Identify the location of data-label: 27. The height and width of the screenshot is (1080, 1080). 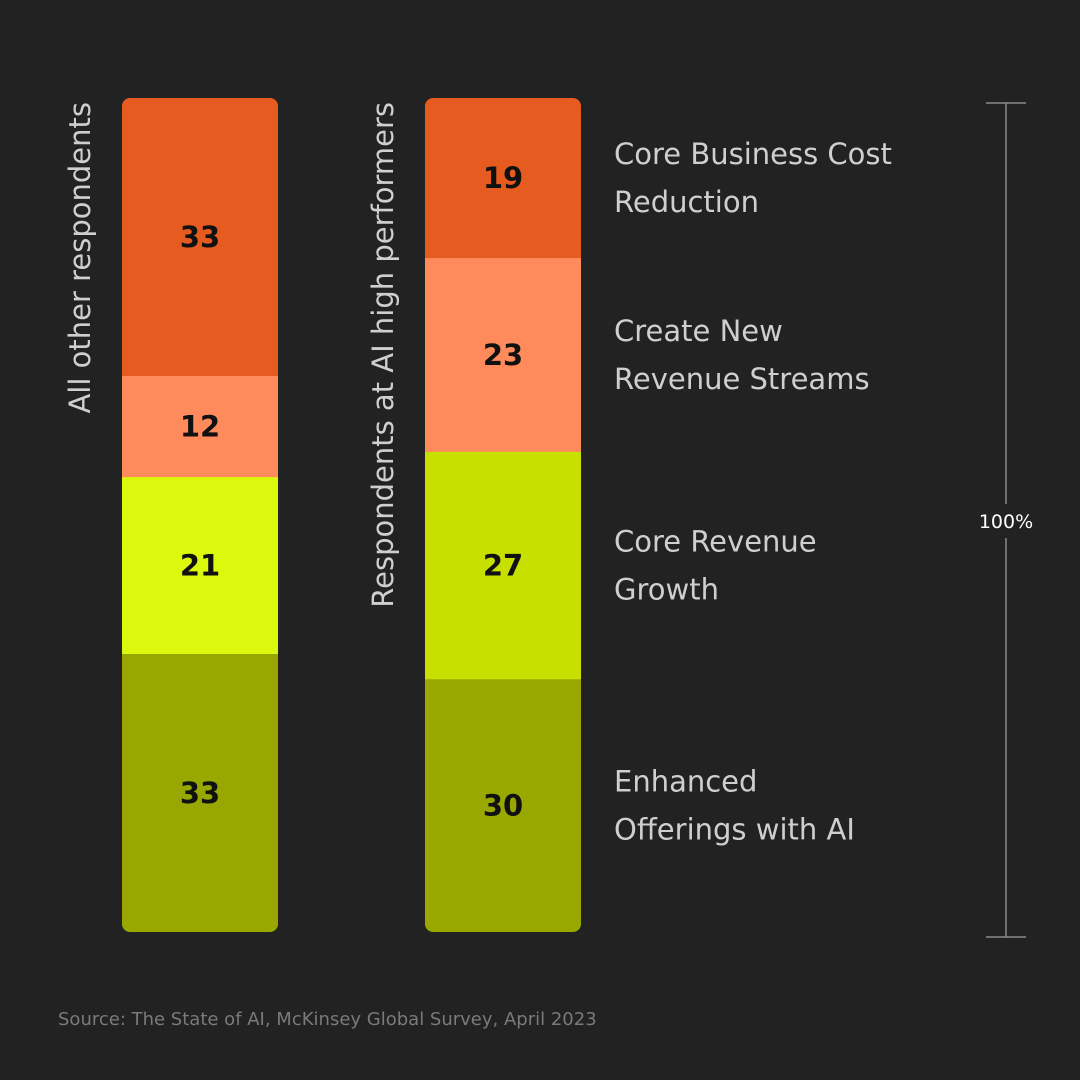
(503, 566).